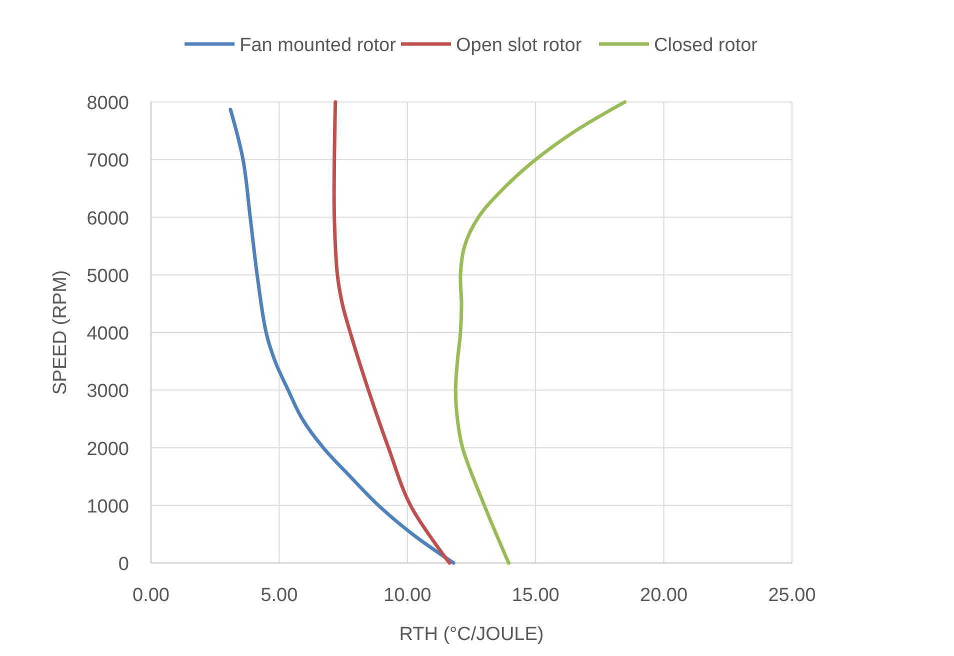 The width and height of the screenshot is (954, 656). I want to click on x-tick-label: 0.00, so click(151, 595).